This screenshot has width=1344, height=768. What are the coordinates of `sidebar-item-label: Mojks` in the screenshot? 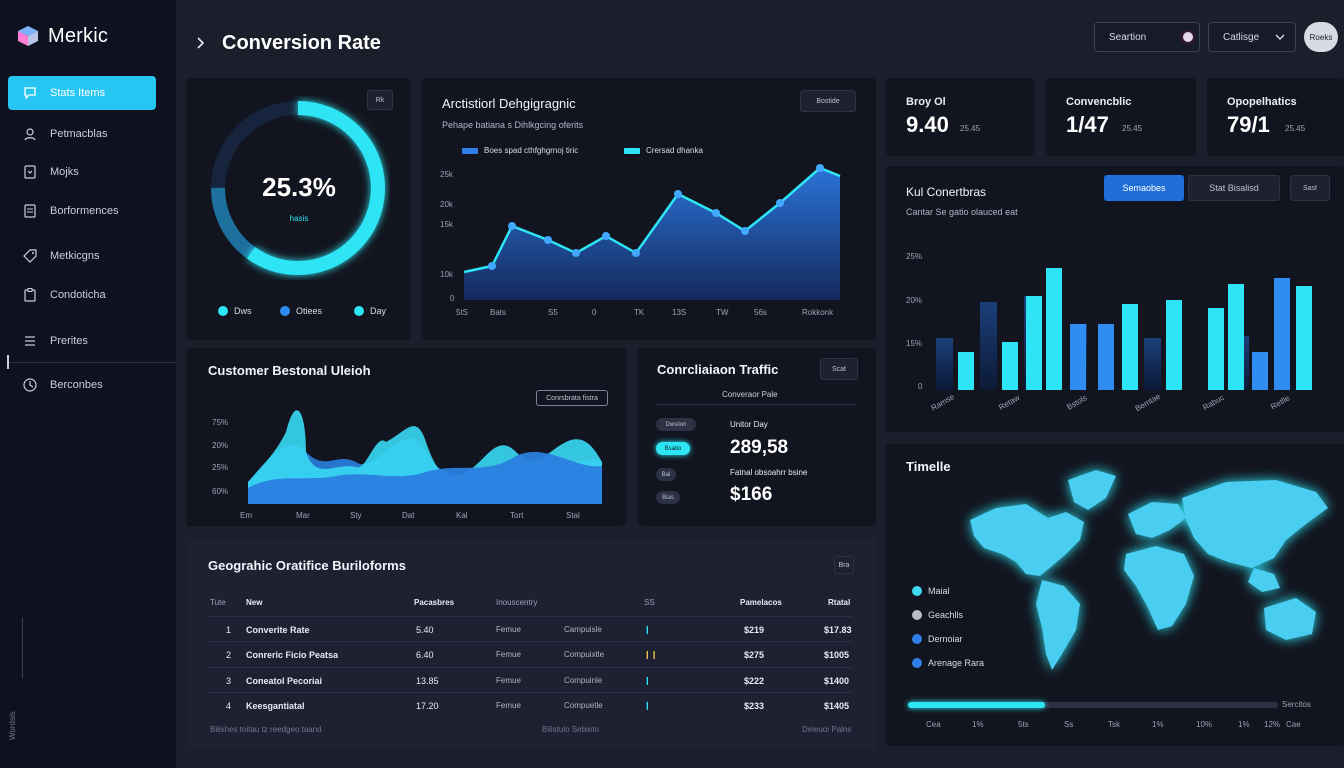 It's located at (64, 172).